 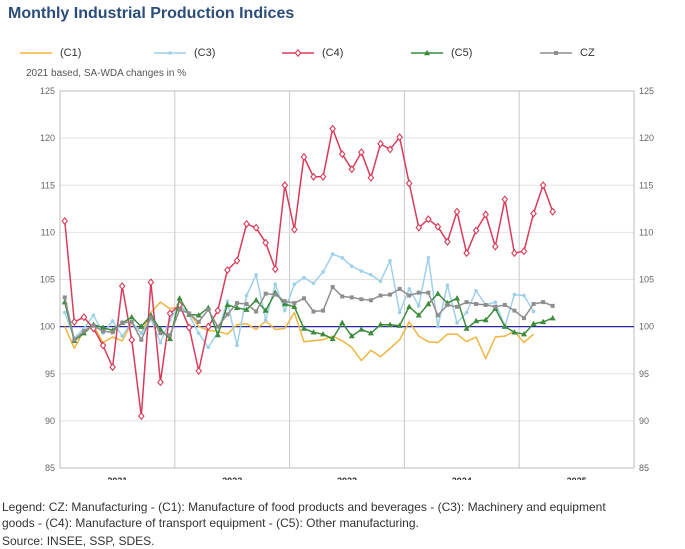 I want to click on series-line-c1, so click(x=299, y=331).